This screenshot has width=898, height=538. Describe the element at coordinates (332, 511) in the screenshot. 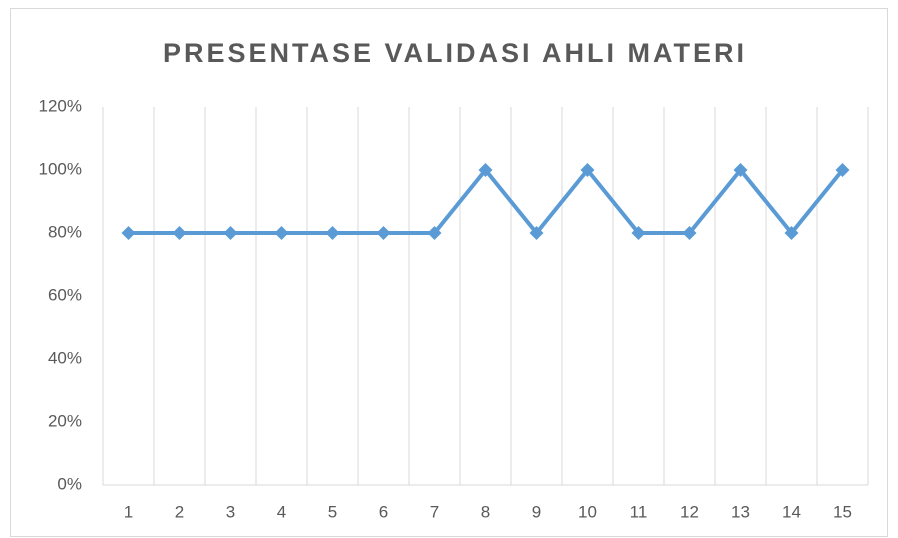

I see `x-tick-label: 5` at that location.